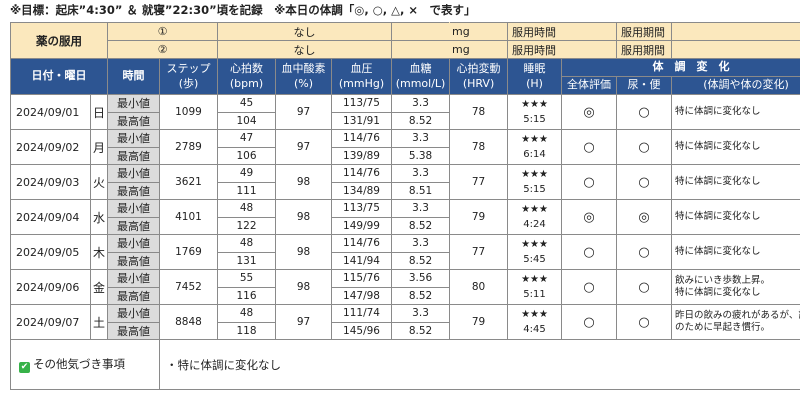 The width and height of the screenshot is (800, 420). Describe the element at coordinates (361, 190) in the screenshot. I see `blood-pressure-max: 134/89` at that location.